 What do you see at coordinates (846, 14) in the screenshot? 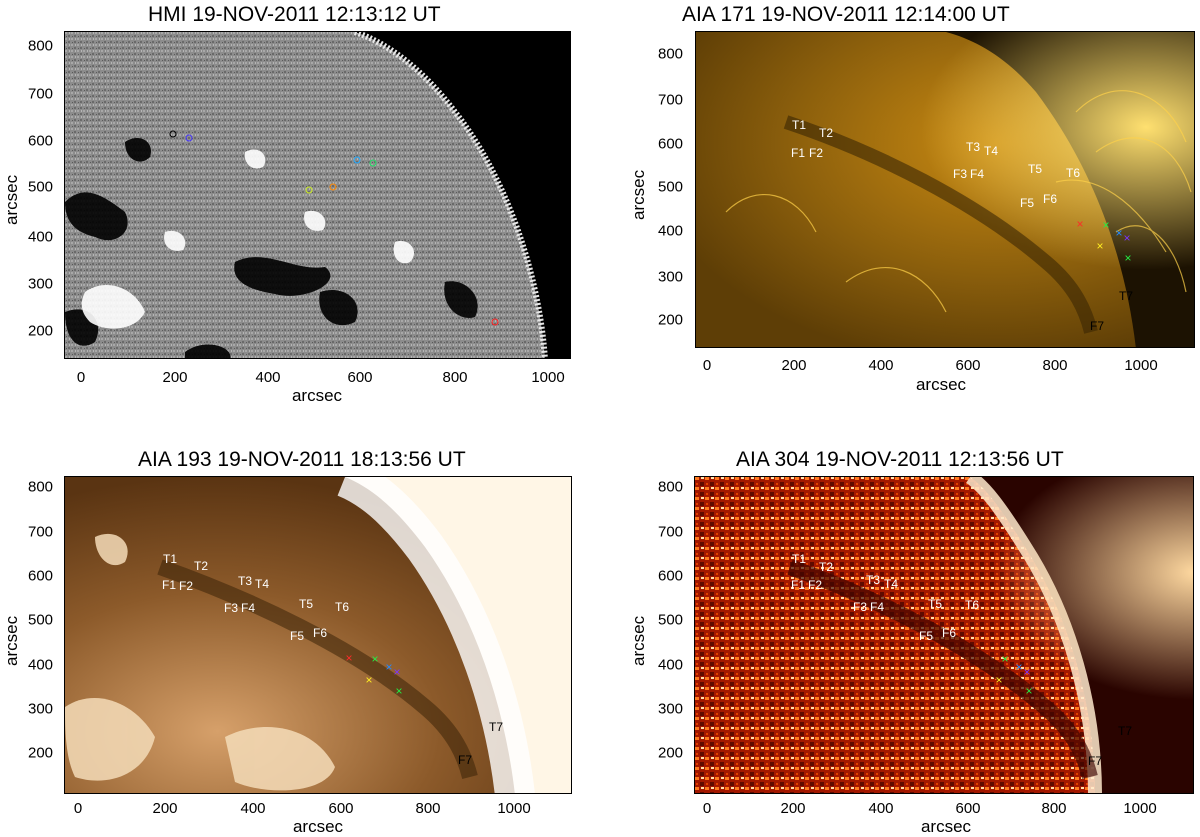
I see `panel-title: AIA 171 19-NOV-2011 12:14:00 UT` at bounding box center [846, 14].